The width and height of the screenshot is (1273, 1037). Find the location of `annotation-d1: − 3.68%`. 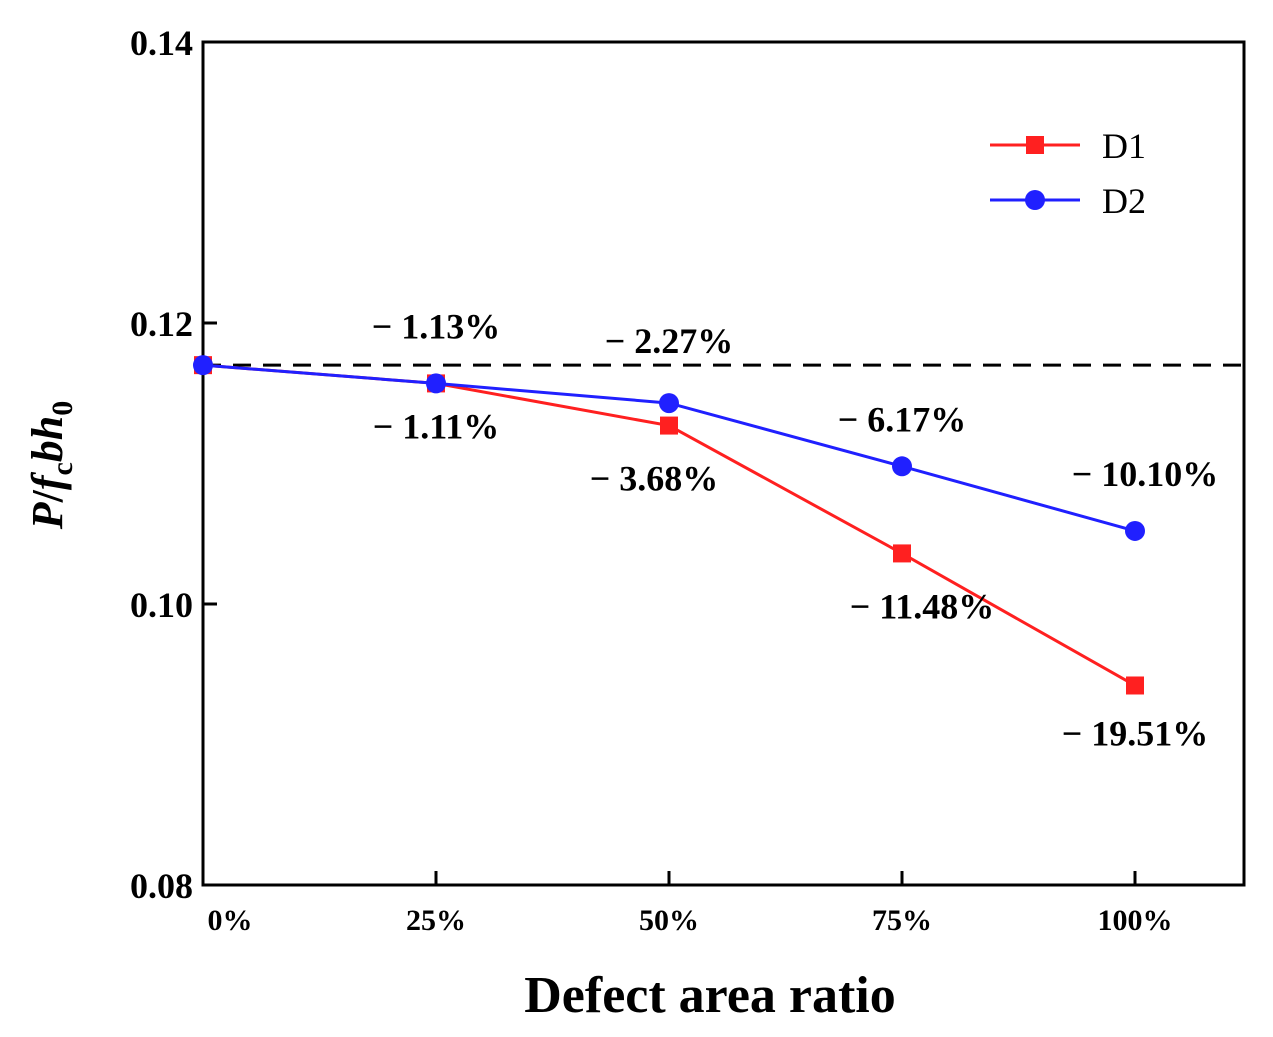

annotation-d1: − 3.68% is located at coordinates (654, 479).